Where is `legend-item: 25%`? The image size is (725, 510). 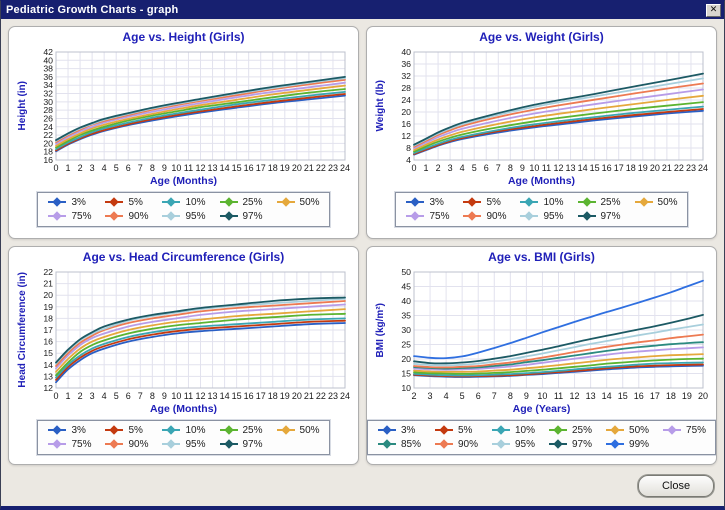 legend-item: 25% is located at coordinates (241, 430).